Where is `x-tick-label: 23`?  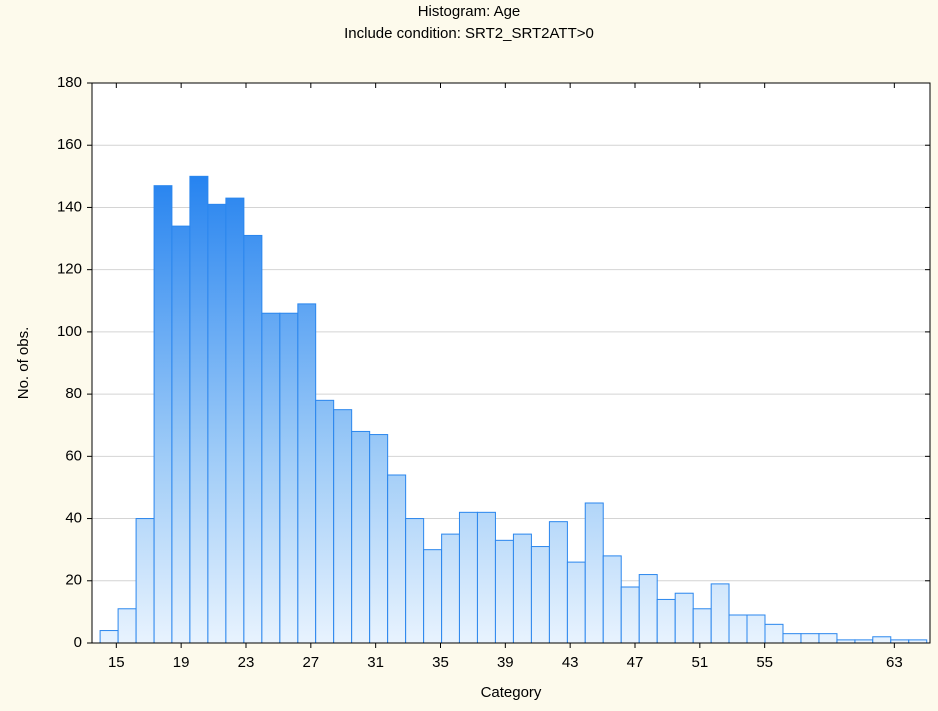 x-tick-label: 23 is located at coordinates (246, 662).